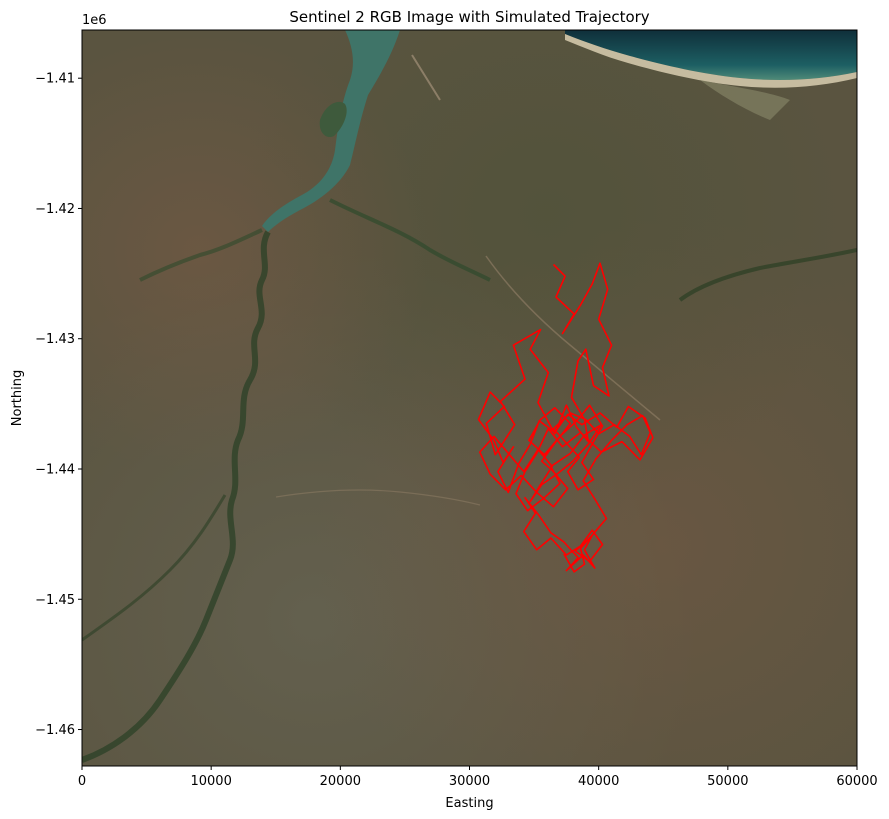  What do you see at coordinates (201, 255) in the screenshot?
I see `river-tributary-west` at bounding box center [201, 255].